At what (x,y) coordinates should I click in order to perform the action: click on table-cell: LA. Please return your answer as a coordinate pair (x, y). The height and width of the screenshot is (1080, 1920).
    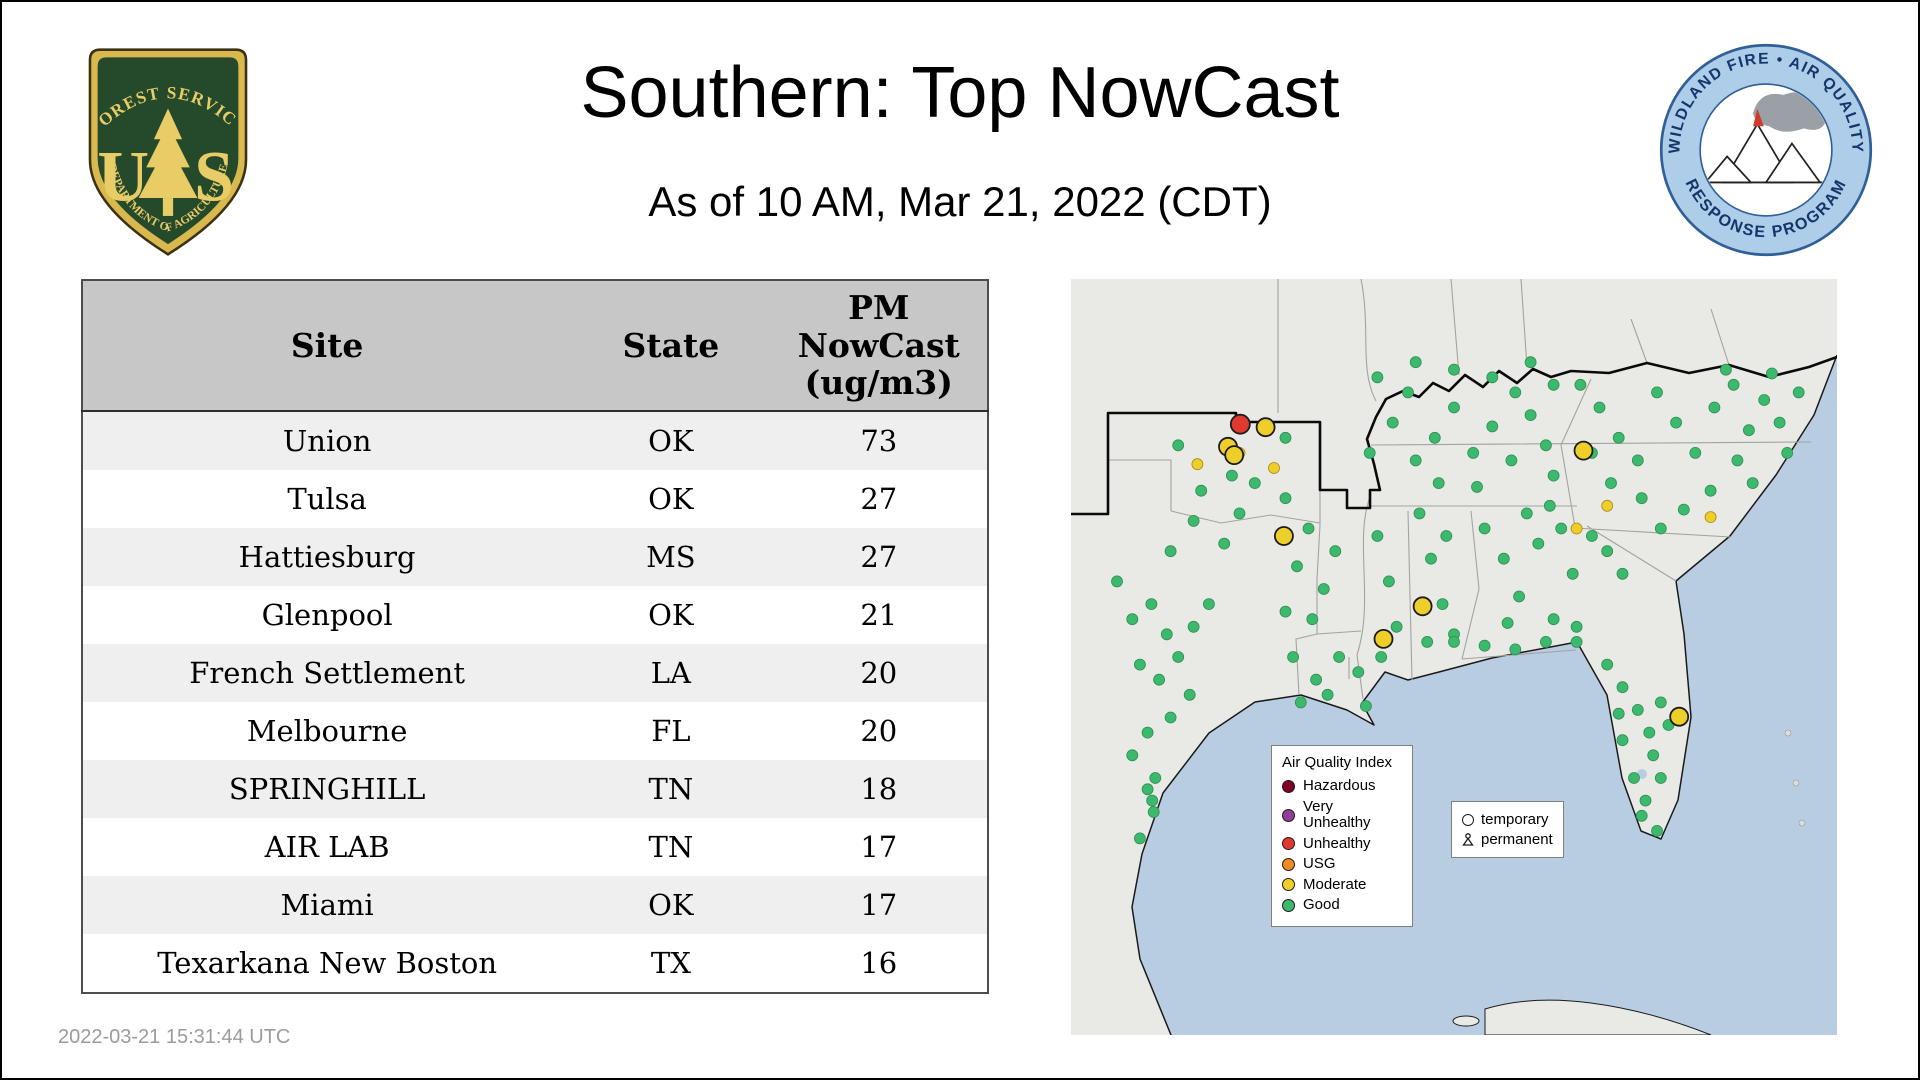
    Looking at the image, I should click on (670, 672).